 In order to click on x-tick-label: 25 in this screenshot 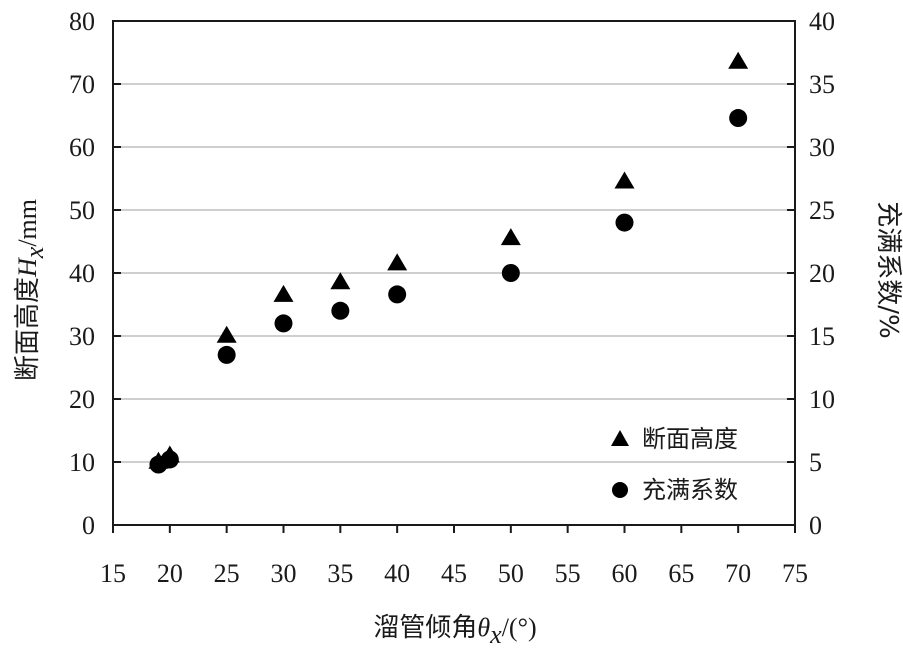, I will do `click(227, 573)`.